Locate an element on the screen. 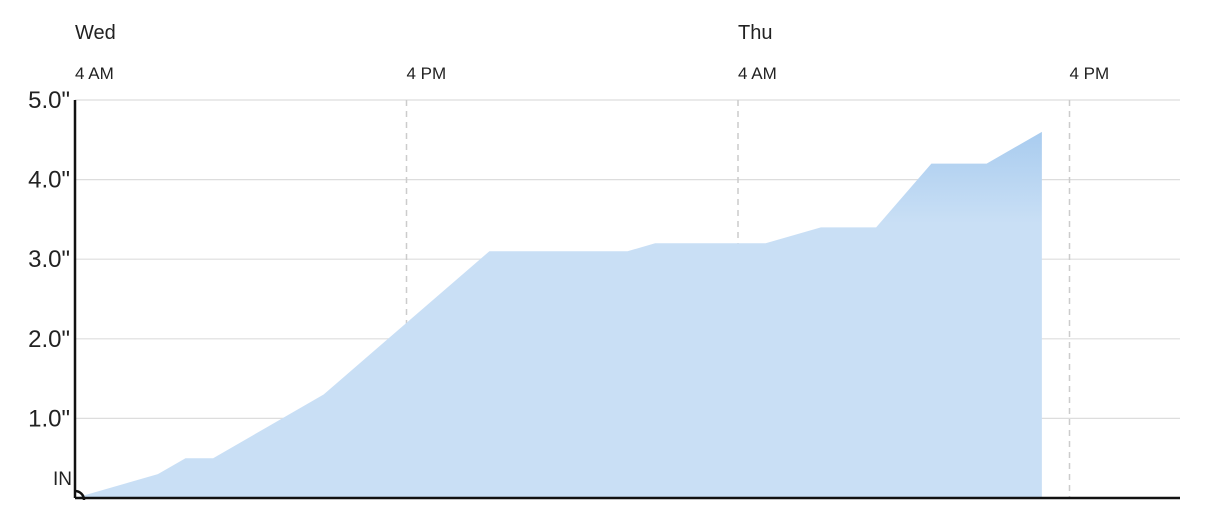  y-tick-label-3: 4.0" is located at coordinates (49, 180).